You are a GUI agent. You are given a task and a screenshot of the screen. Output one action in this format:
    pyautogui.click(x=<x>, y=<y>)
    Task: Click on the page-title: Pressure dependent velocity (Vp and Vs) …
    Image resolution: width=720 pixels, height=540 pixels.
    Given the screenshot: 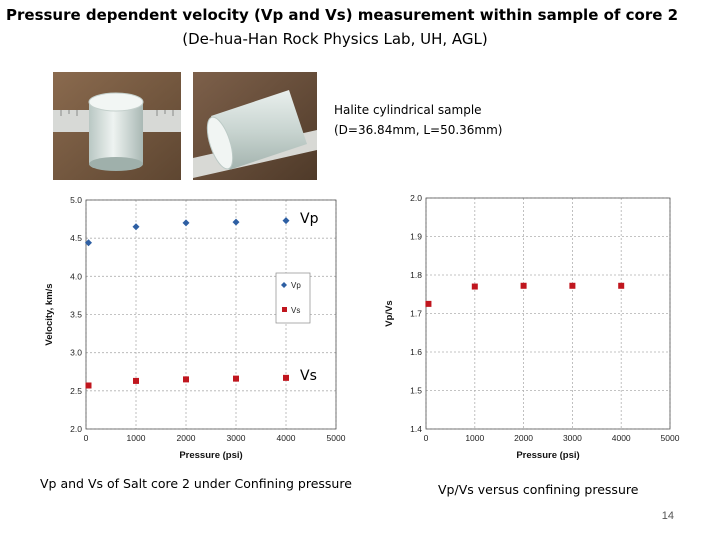 What is the action you would take?
    pyautogui.click(x=342, y=15)
    